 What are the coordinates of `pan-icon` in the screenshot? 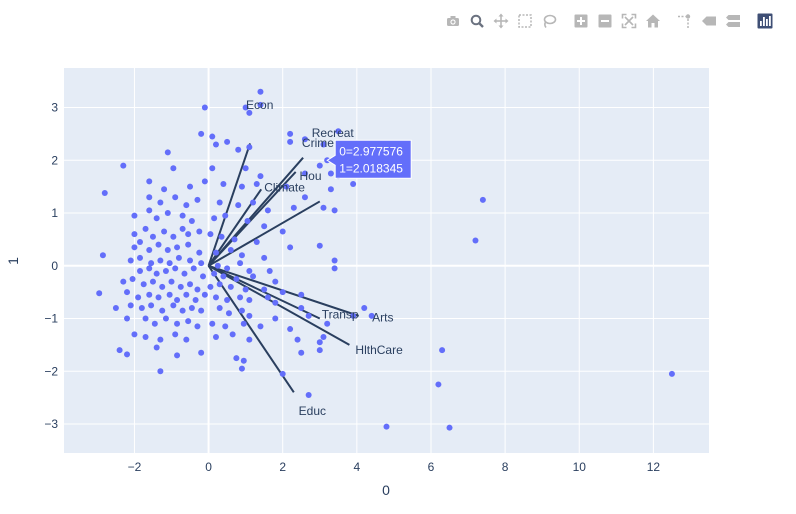 It's located at (501, 21).